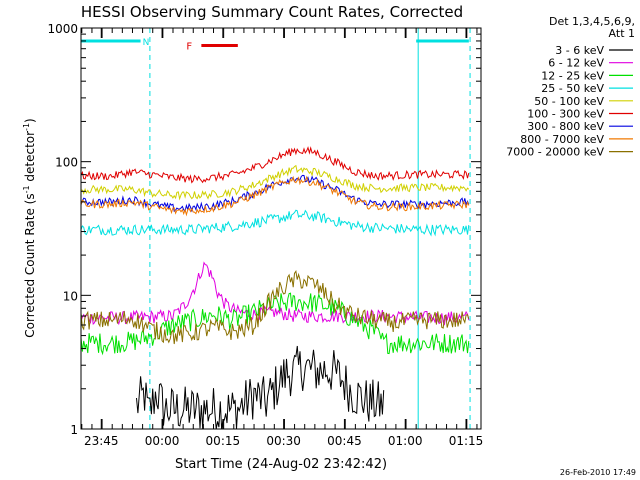 The height and width of the screenshot is (480, 640). What do you see at coordinates (572, 75) in the screenshot?
I see `legend-label-3: 12 - 25 keV` at bounding box center [572, 75].